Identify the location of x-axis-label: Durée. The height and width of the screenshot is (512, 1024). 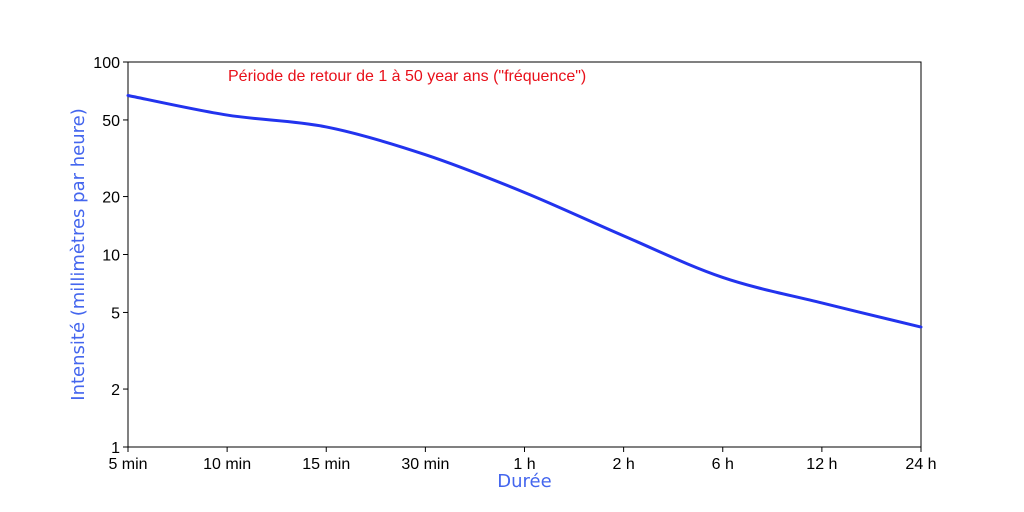
(524, 481).